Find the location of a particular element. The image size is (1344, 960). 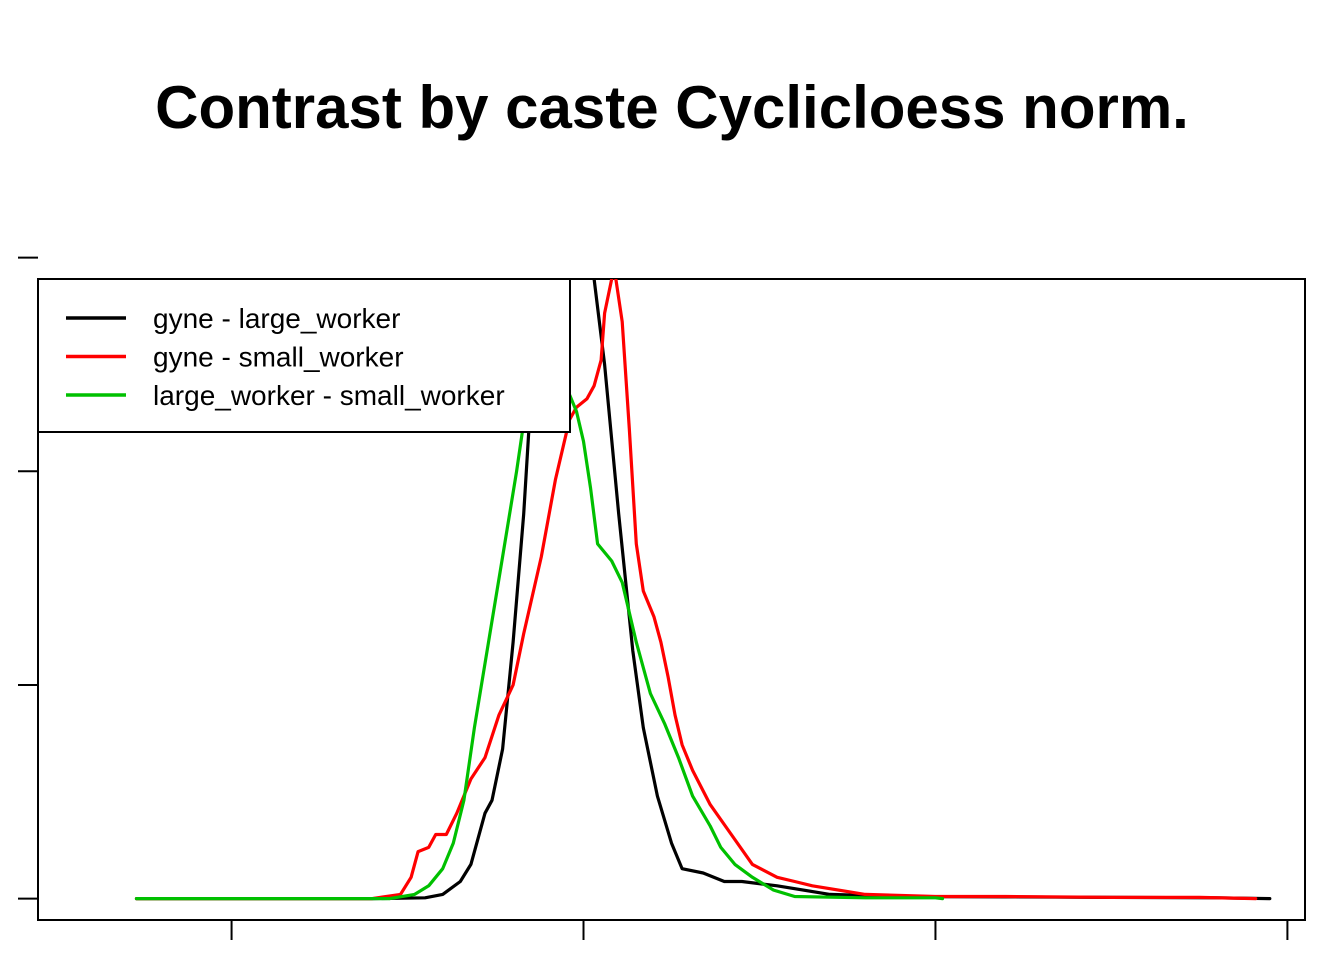

legend-label-2: gyne - small_worker is located at coordinates (278, 357).